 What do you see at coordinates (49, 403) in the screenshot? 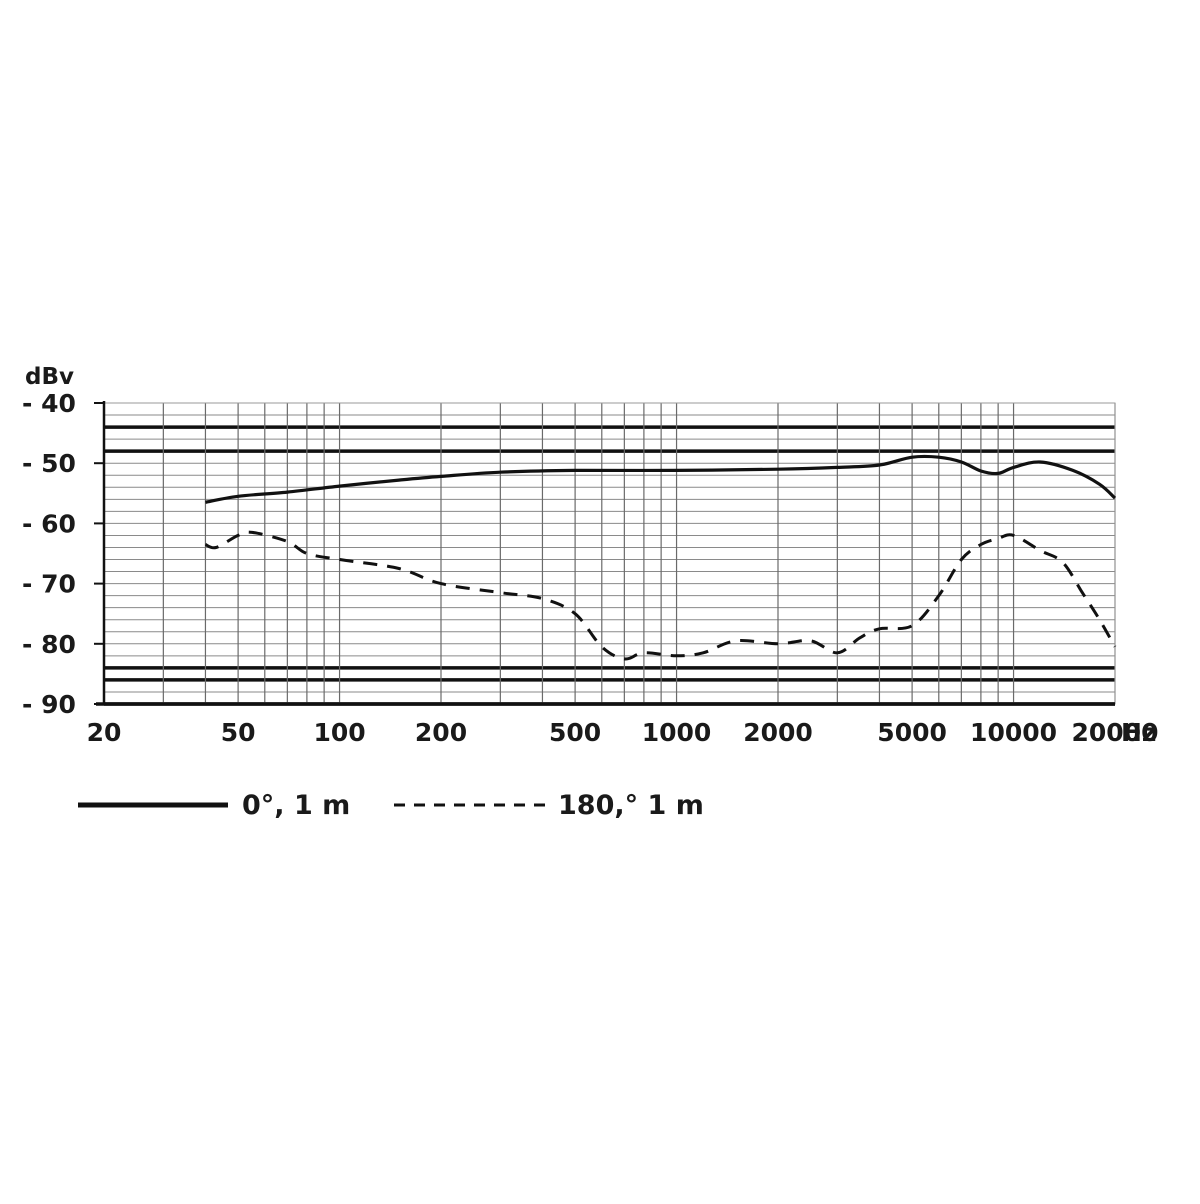
I see `y-tick-label: - 40` at bounding box center [49, 403].